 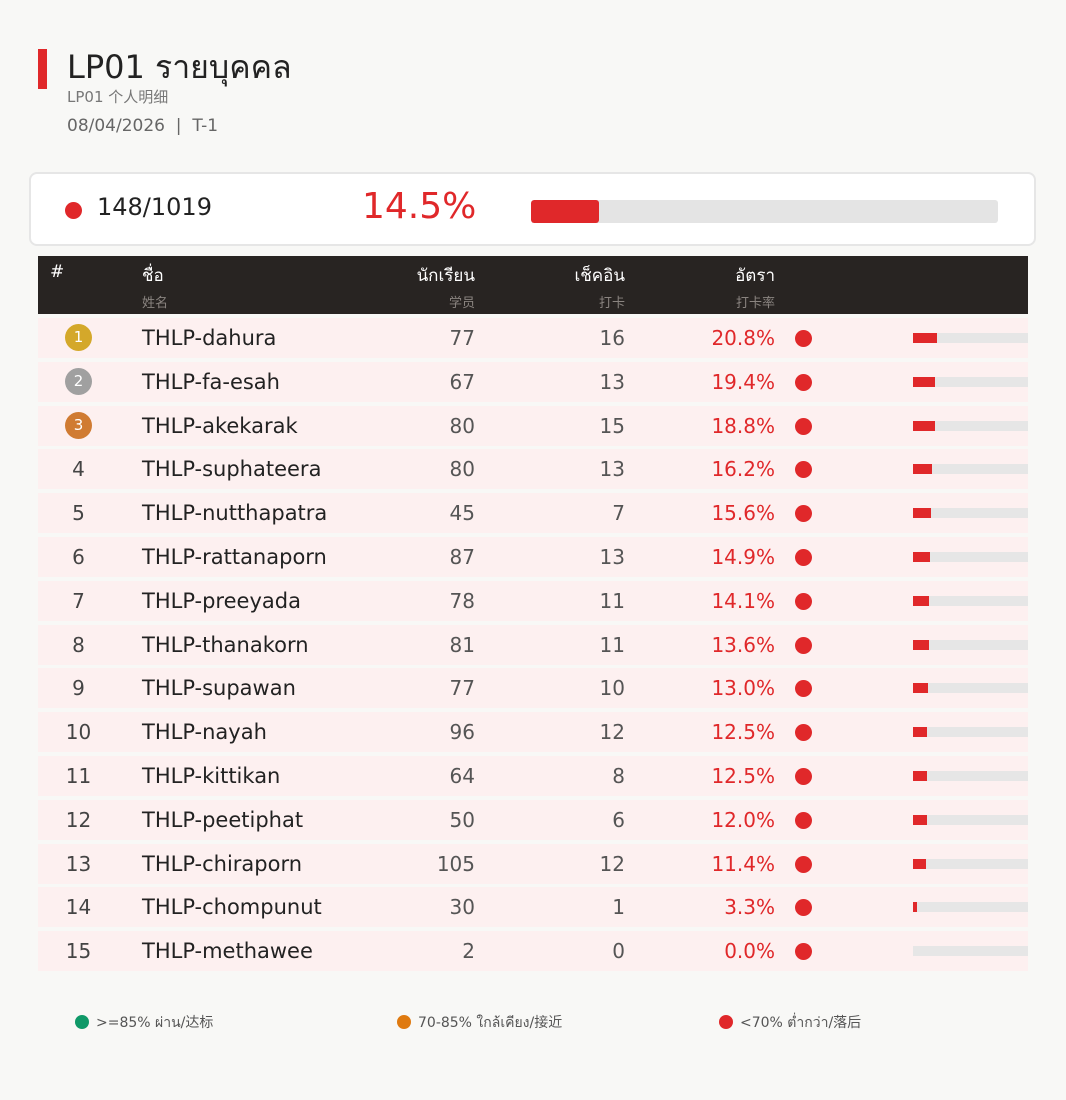 I want to click on member-name: THLP-kittikan, so click(x=211, y=775).